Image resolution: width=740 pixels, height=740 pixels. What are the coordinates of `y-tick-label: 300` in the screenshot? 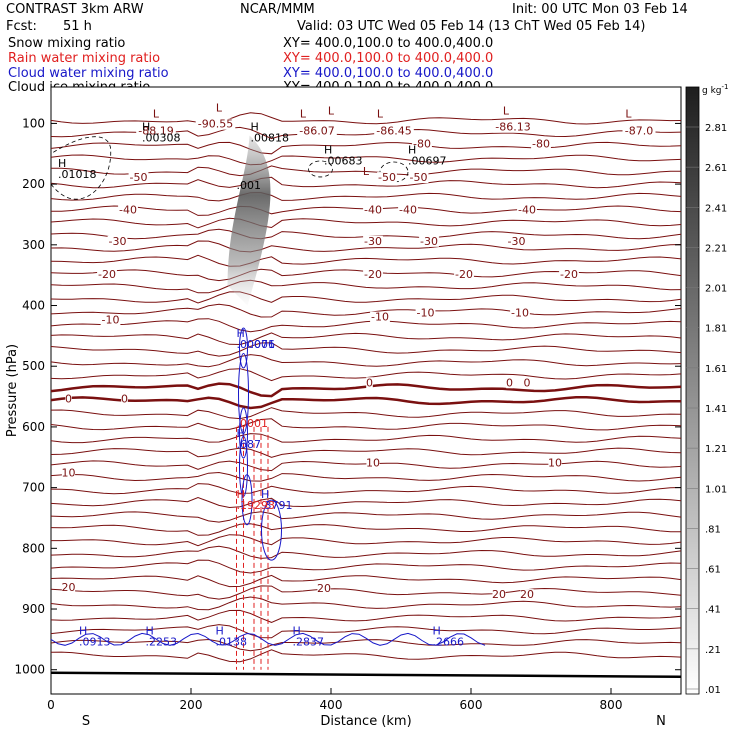 It's located at (33, 245).